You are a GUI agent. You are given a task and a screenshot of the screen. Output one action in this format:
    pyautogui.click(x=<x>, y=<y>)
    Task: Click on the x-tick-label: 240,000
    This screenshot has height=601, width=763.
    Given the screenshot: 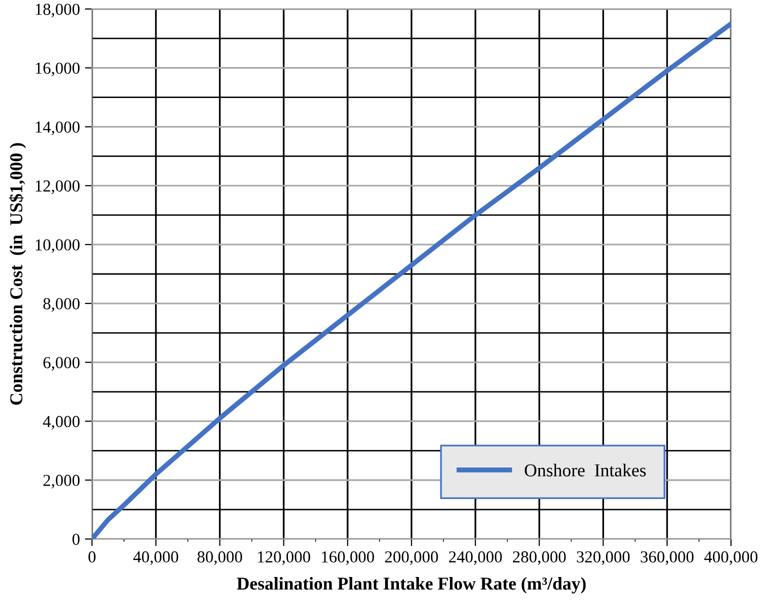 What is the action you would take?
    pyautogui.click(x=475, y=558)
    